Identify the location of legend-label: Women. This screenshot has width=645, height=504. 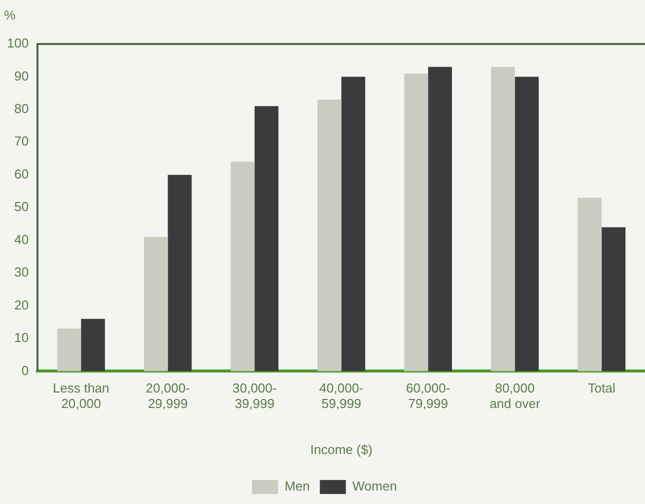
(374, 486).